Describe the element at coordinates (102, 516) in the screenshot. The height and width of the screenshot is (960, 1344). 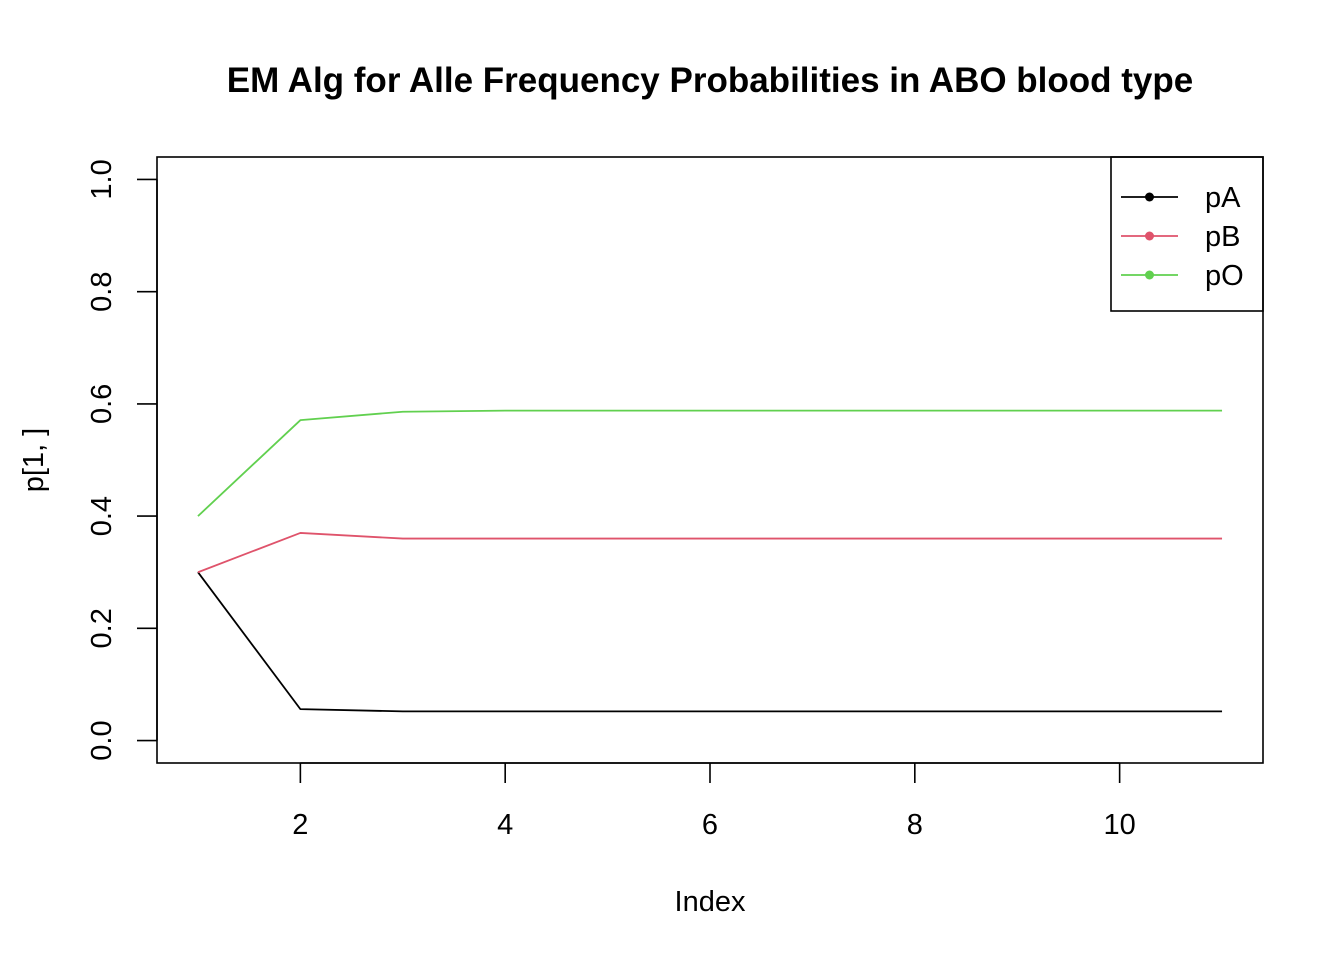
I see `y-tick-label: 0.4` at that location.